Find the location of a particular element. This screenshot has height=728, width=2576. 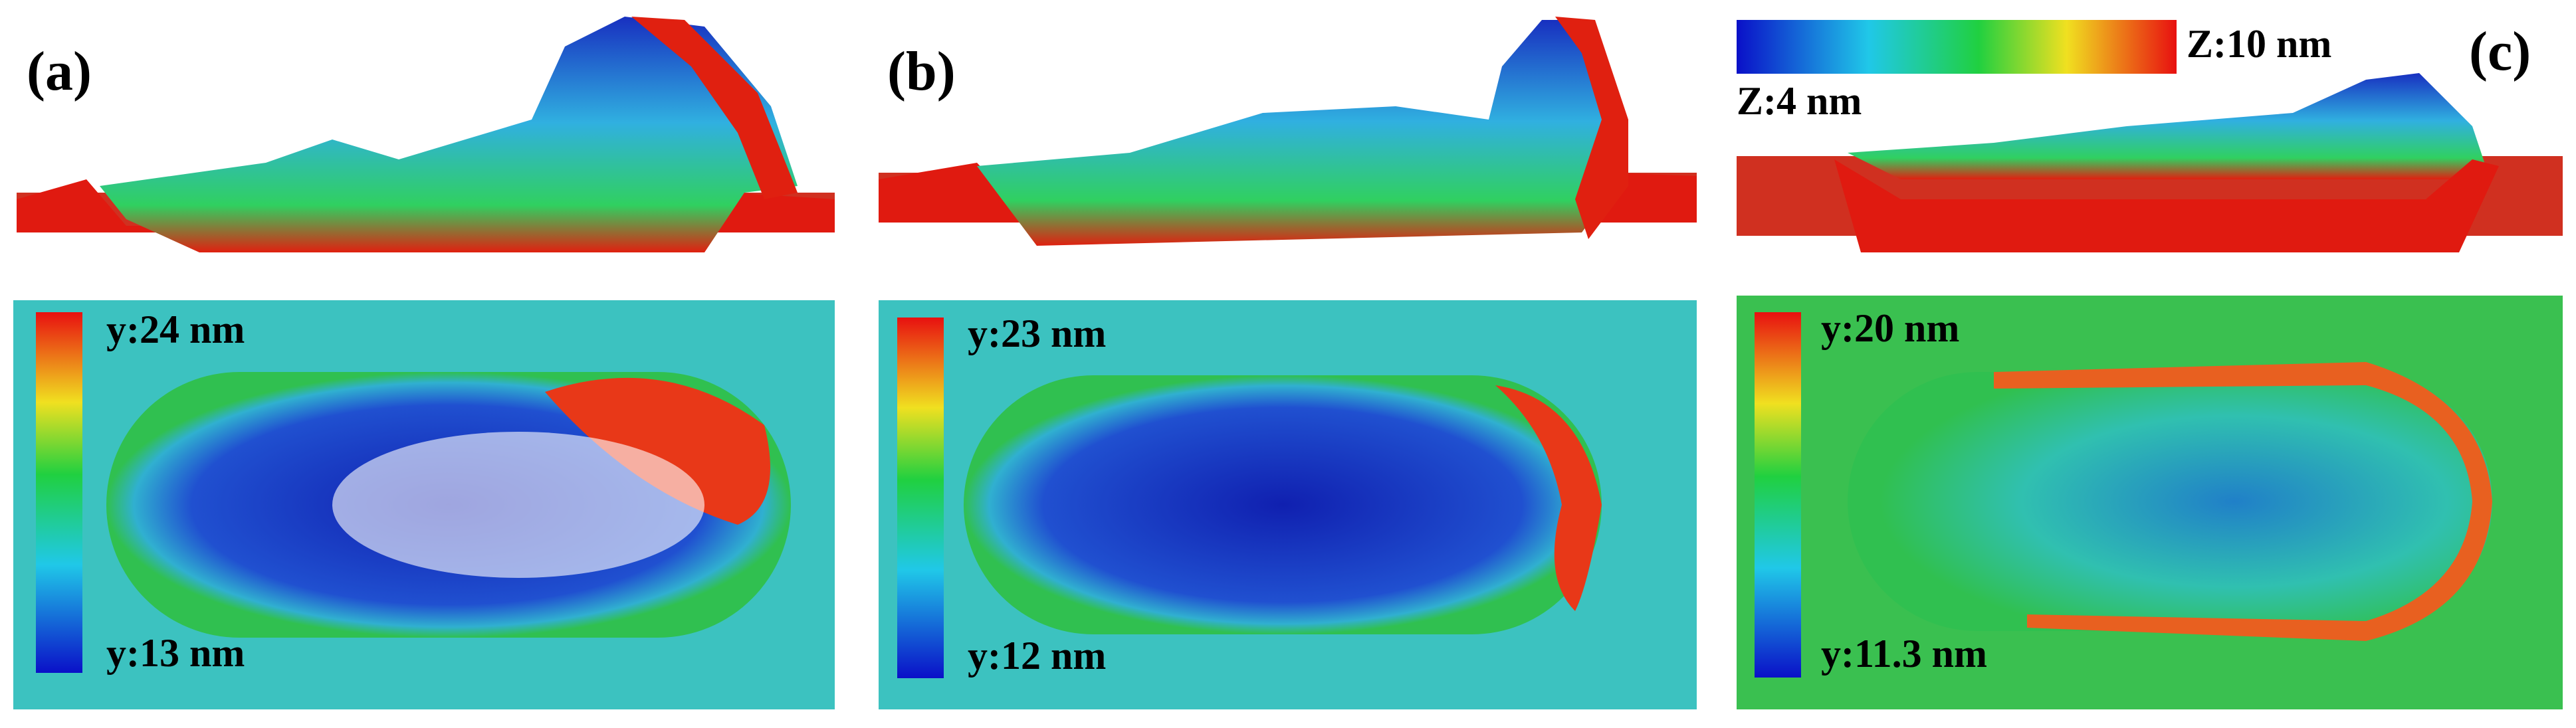

colorbar-min: y:11.3 nm is located at coordinates (1904, 654).